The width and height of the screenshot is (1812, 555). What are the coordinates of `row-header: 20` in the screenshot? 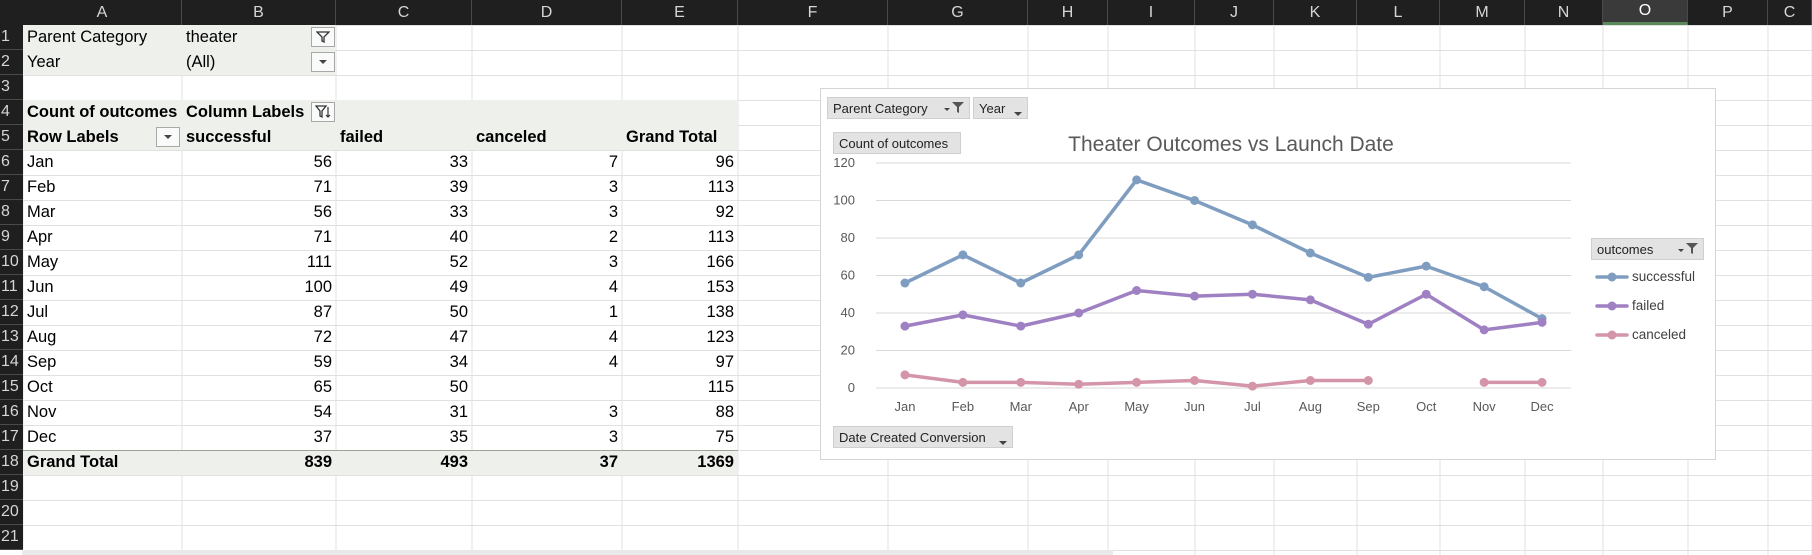 It's located at (11, 512).